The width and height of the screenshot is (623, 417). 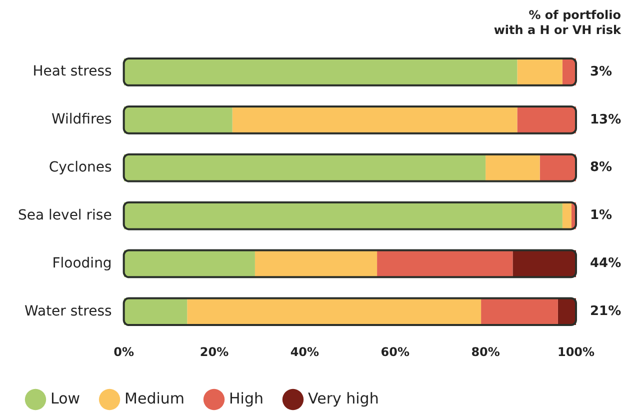 What do you see at coordinates (601, 168) in the screenshot?
I see `text: 8%` at bounding box center [601, 168].